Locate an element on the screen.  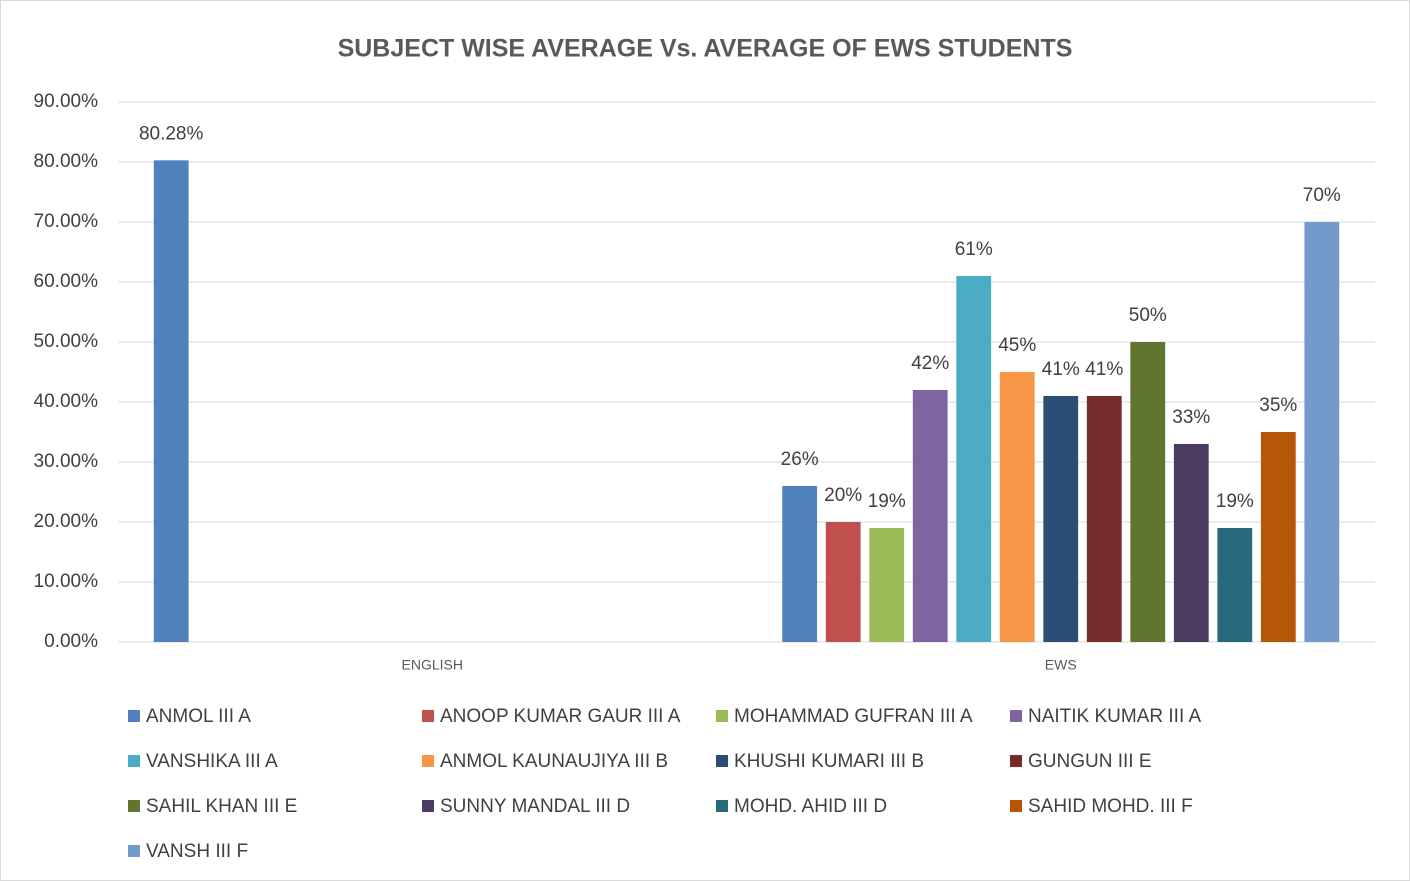
data-label: 20% is located at coordinates (843, 495).